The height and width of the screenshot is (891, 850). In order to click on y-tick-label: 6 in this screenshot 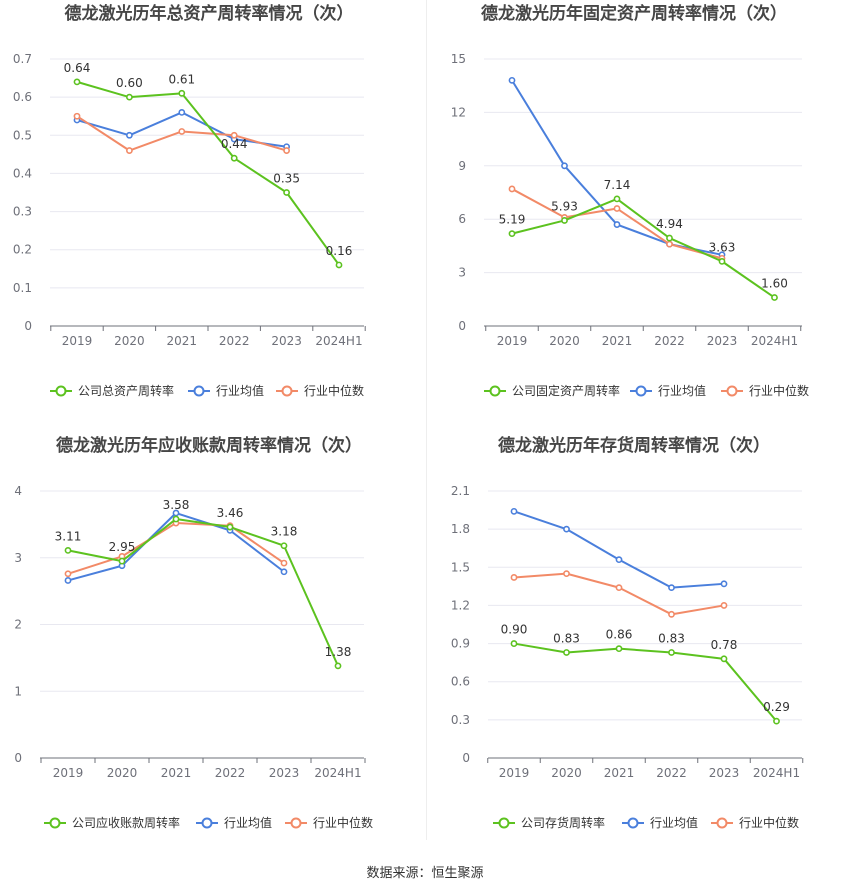, I will do `click(462, 219)`.